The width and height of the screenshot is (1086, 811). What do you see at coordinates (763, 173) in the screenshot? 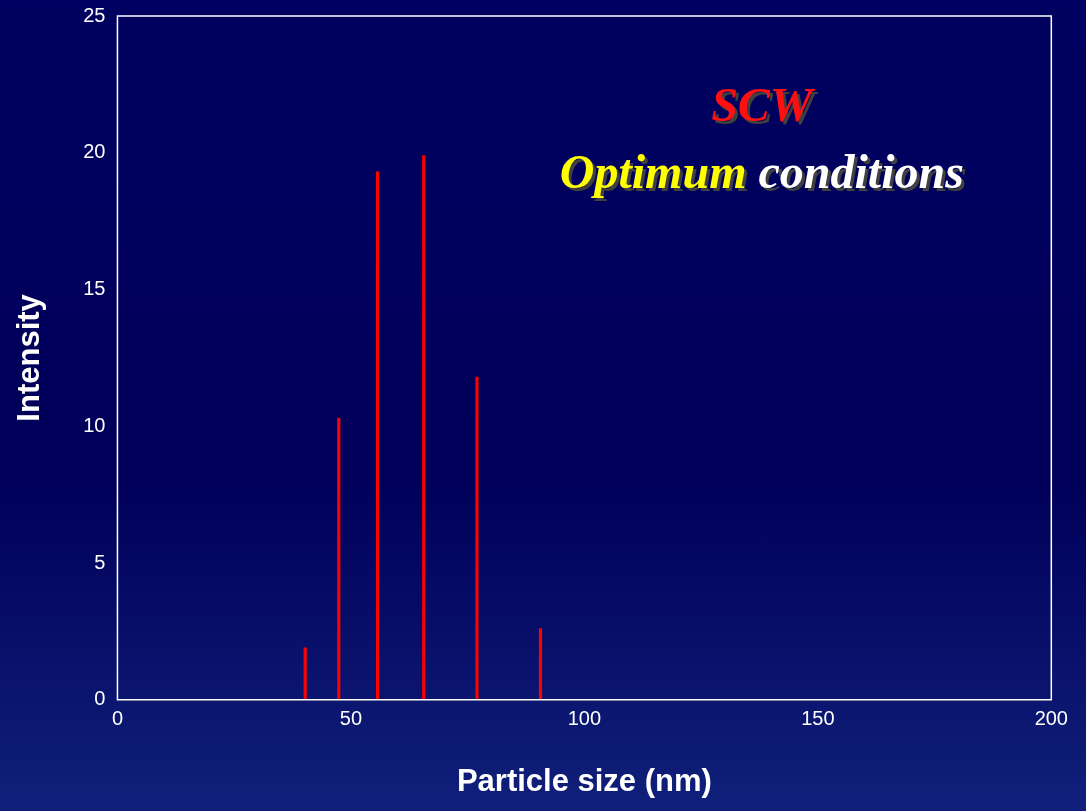
I see `annotation: Optimum conditions` at bounding box center [763, 173].